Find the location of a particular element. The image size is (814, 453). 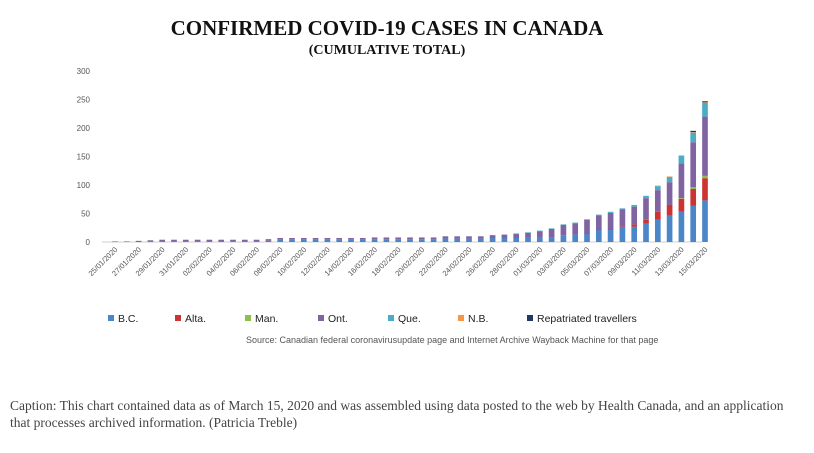

legend-label: Que. is located at coordinates (409, 319).